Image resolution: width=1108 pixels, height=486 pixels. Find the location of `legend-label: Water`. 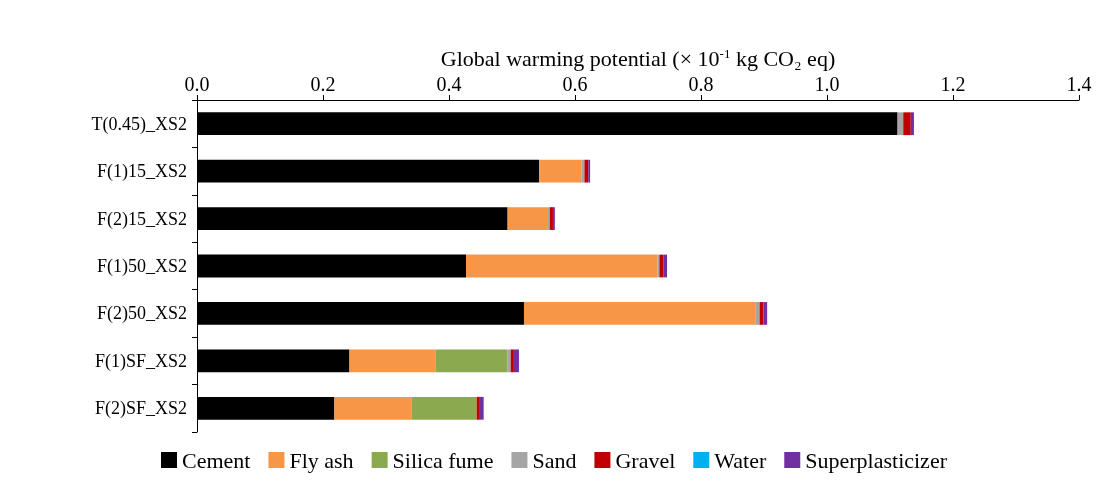

legend-label: Water is located at coordinates (740, 460).